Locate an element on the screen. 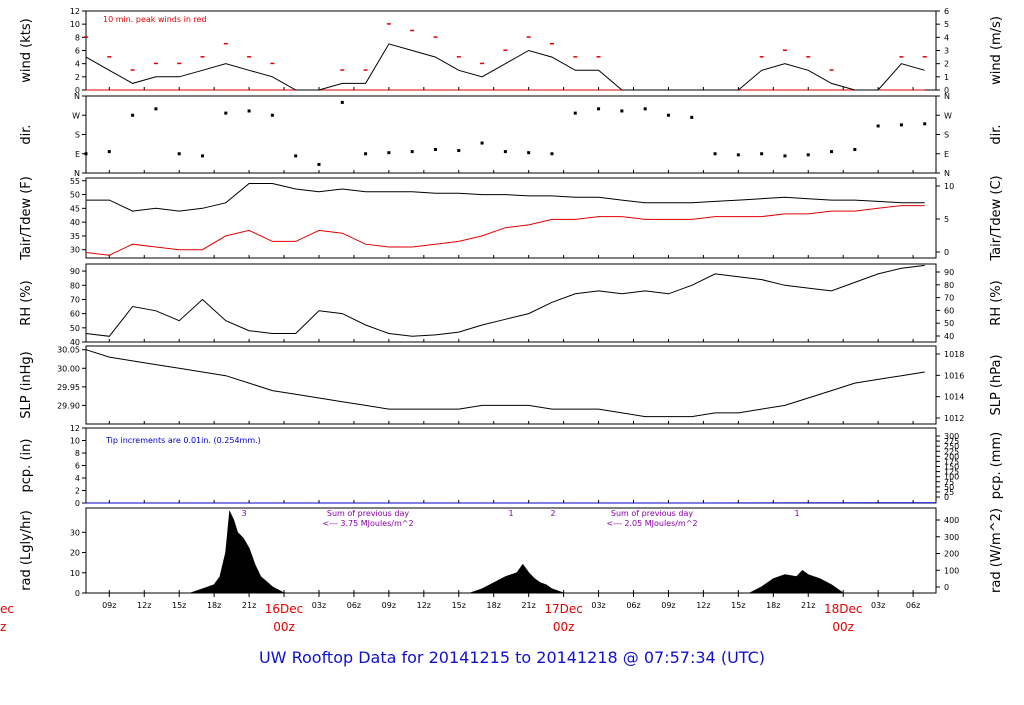 The height and width of the screenshot is (705, 1024). wind-annotation: 10 min. peak winds in red is located at coordinates (155, 19).